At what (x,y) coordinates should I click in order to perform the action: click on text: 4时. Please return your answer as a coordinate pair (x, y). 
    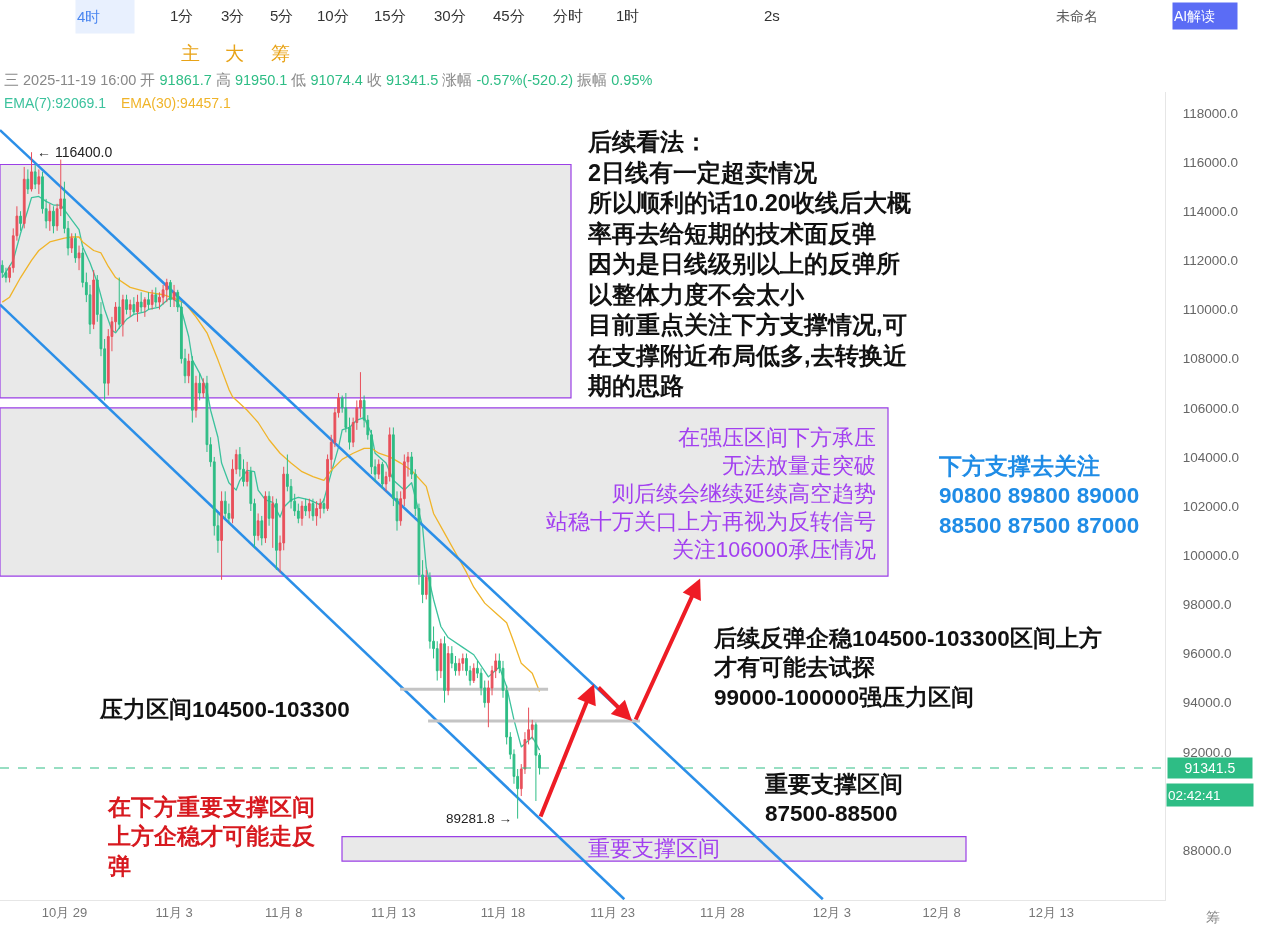
    Looking at the image, I should click on (89, 16).